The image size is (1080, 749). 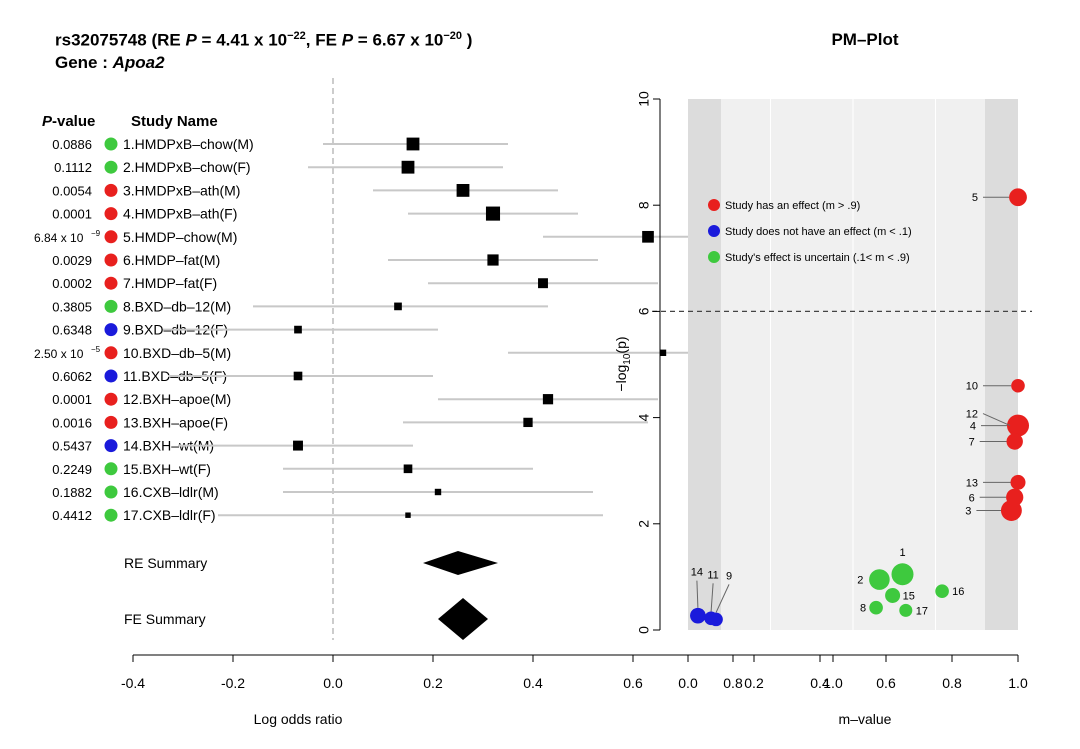 I want to click on pm-point-label: 7, so click(x=972, y=442).